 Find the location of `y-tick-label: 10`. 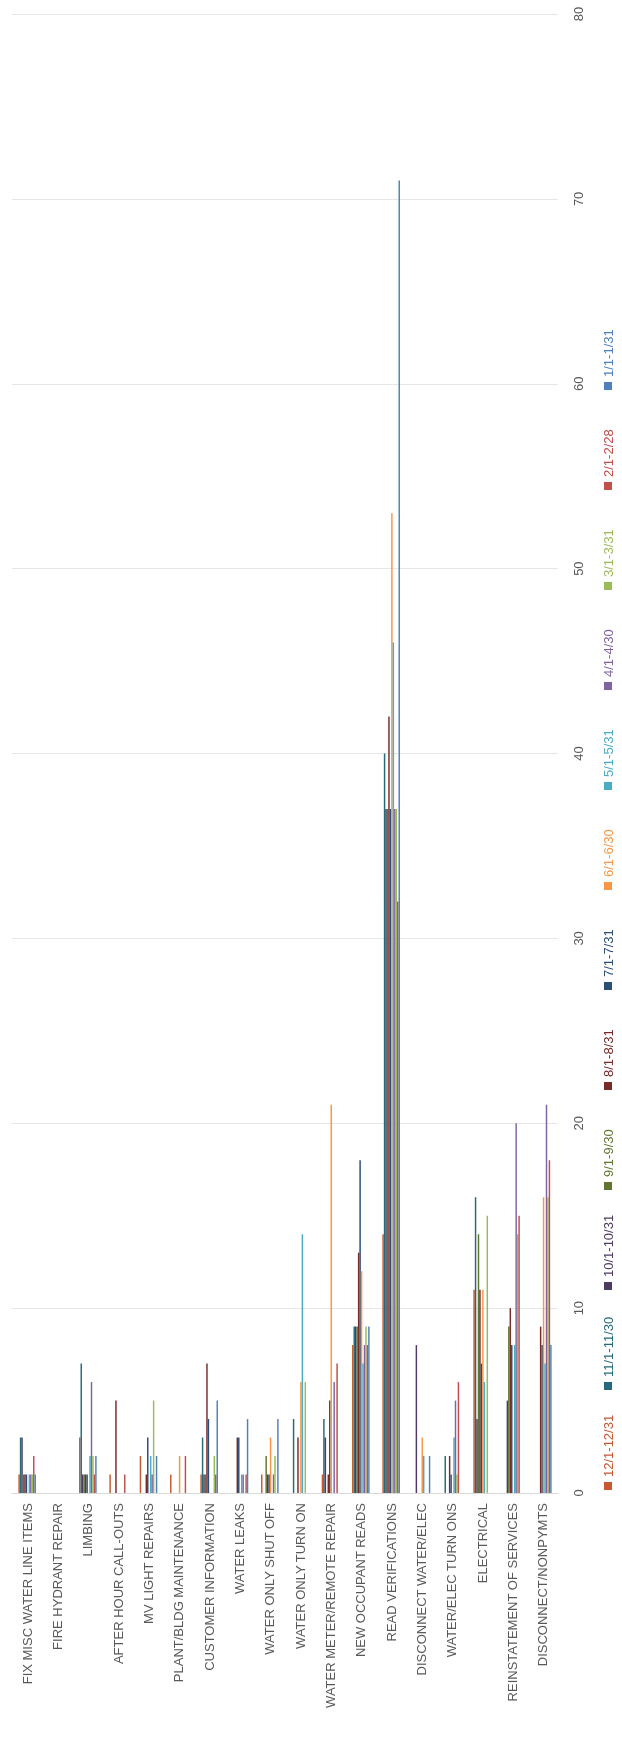

y-tick-label: 10 is located at coordinates (578, 1308).